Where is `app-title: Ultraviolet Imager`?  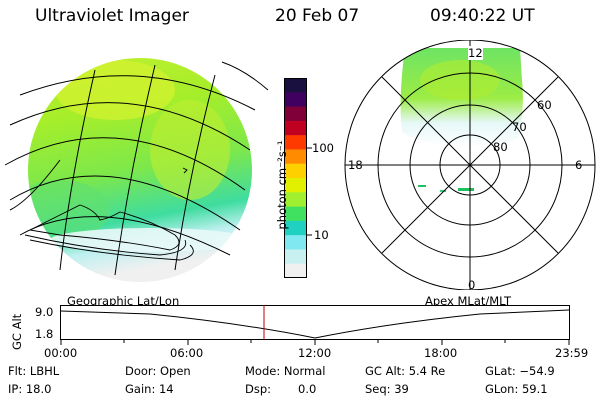
app-title: Ultraviolet Imager is located at coordinates (112, 16).